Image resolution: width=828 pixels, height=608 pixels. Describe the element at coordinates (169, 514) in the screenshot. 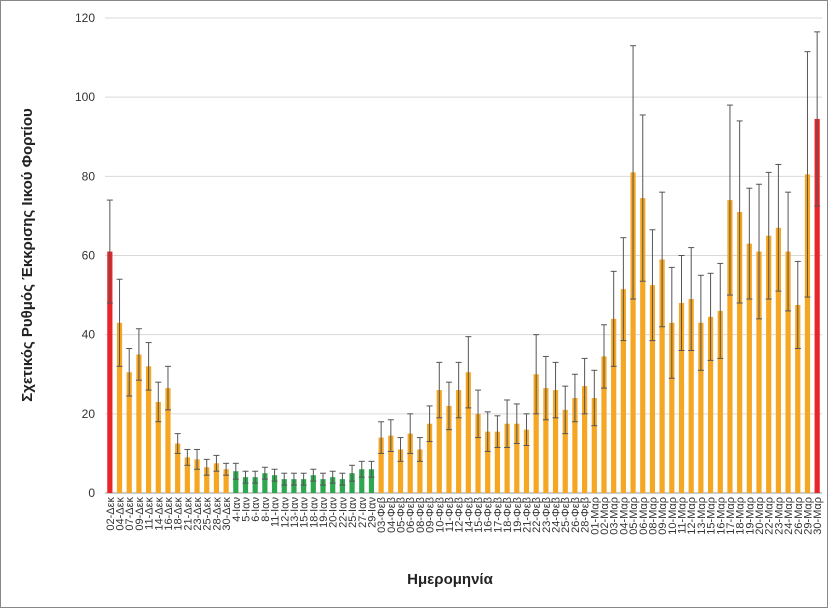

I see `x-tick-label: 16-Δεκ` at that location.